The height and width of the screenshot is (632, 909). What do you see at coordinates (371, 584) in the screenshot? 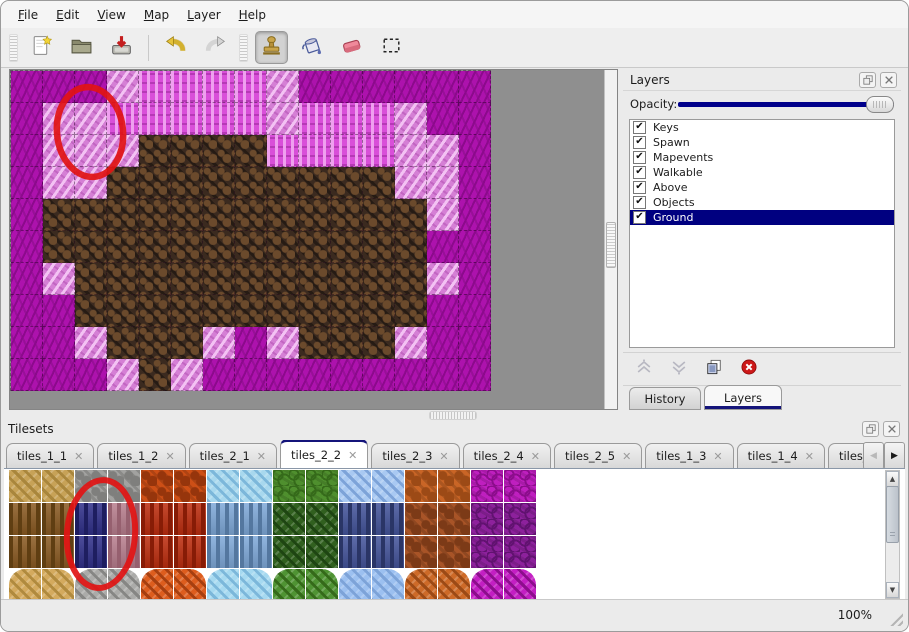
I see `tileset-tile-crystalB` at bounding box center [371, 584].